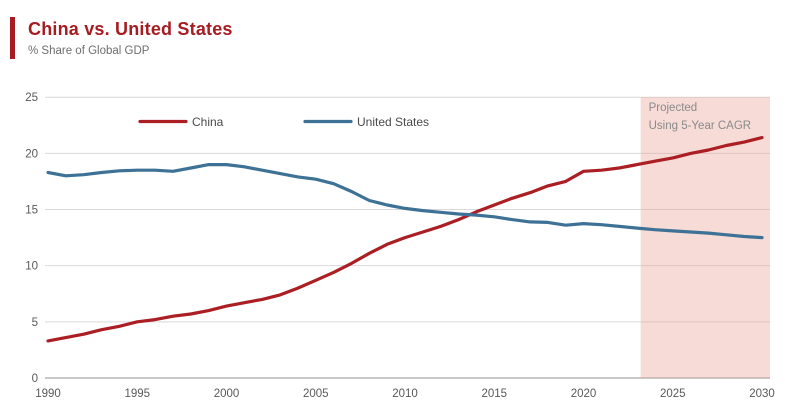 The width and height of the screenshot is (785, 413). I want to click on x-tick-label-2010: 2010, so click(405, 394).